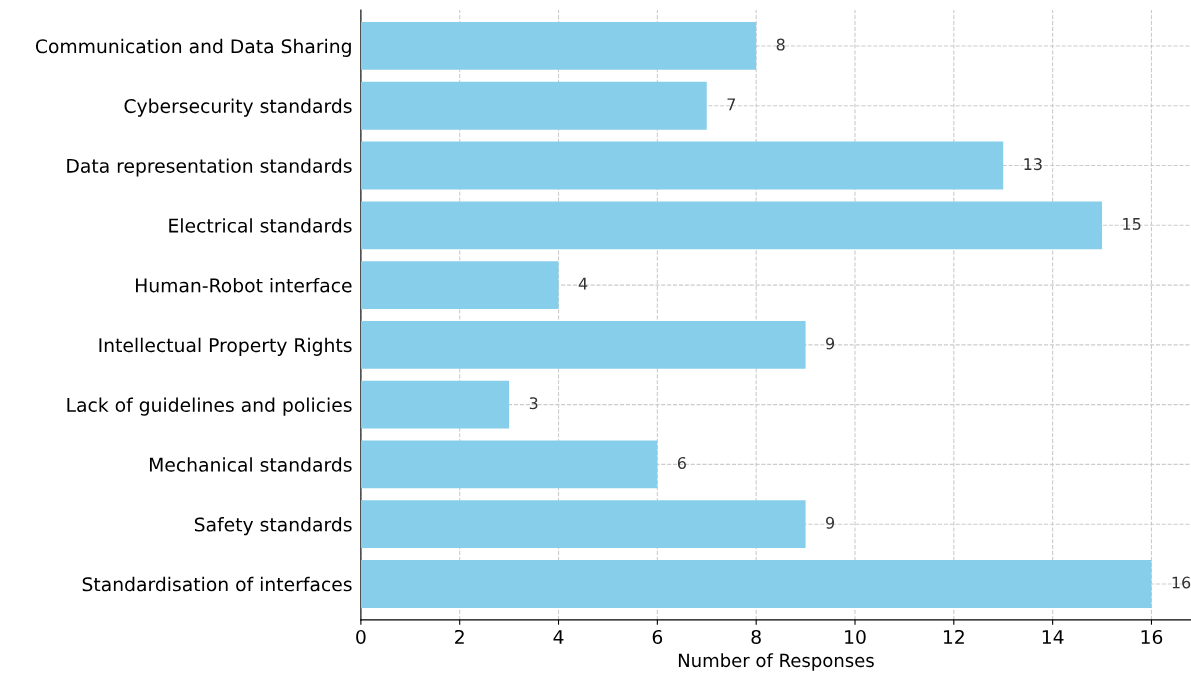 This screenshot has width=1191, height=673. I want to click on y-tick-label: Cybersecurity standards, so click(238, 107).